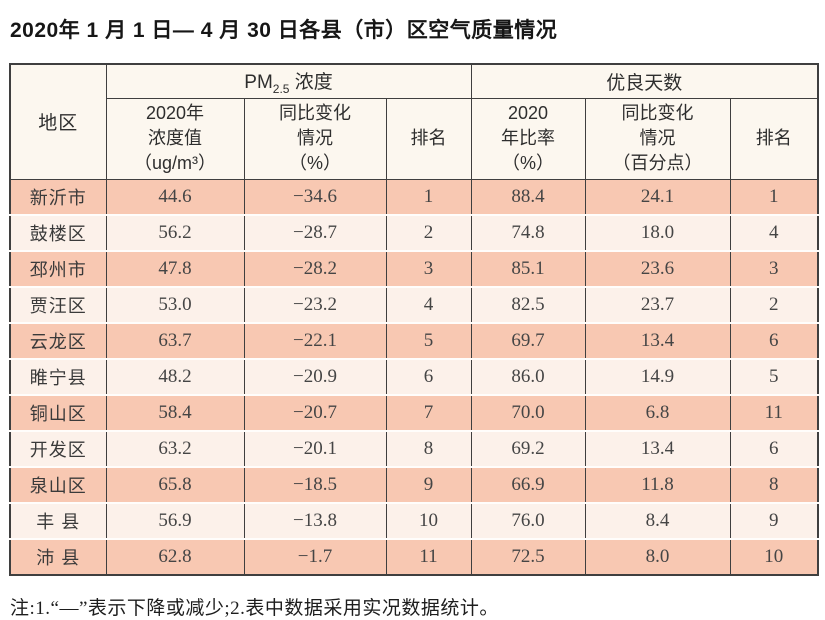 The height and width of the screenshot is (620, 825). Describe the element at coordinates (774, 304) in the screenshot. I see `cell-days-rank: 2` at that location.